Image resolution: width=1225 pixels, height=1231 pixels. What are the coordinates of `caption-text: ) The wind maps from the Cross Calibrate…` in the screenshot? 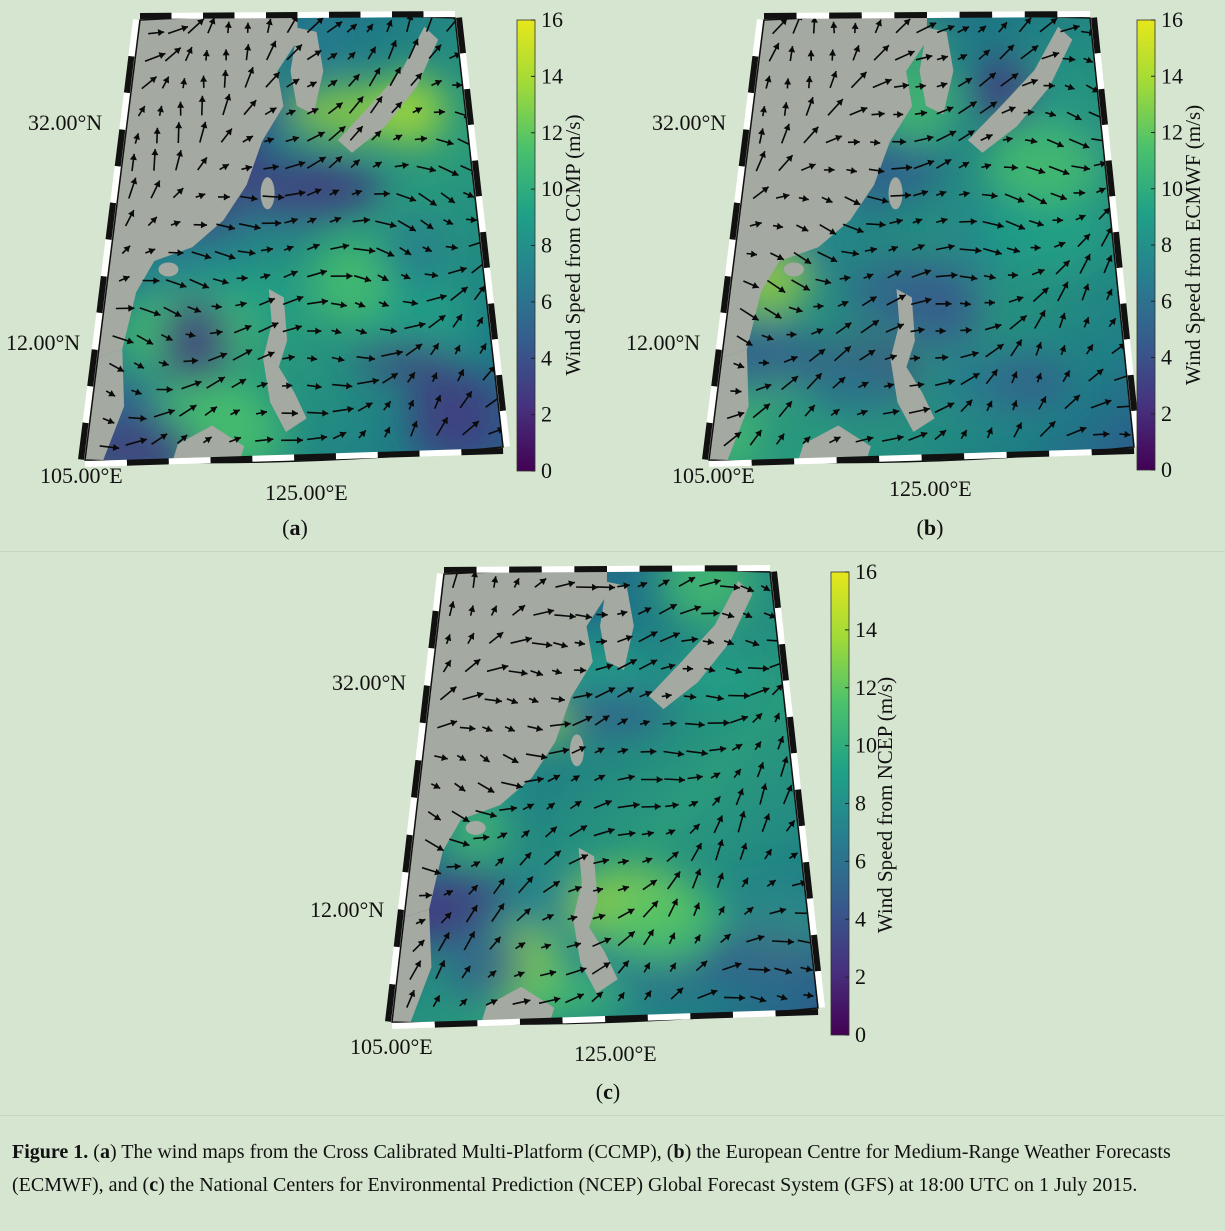 It's located at (391, 1152).